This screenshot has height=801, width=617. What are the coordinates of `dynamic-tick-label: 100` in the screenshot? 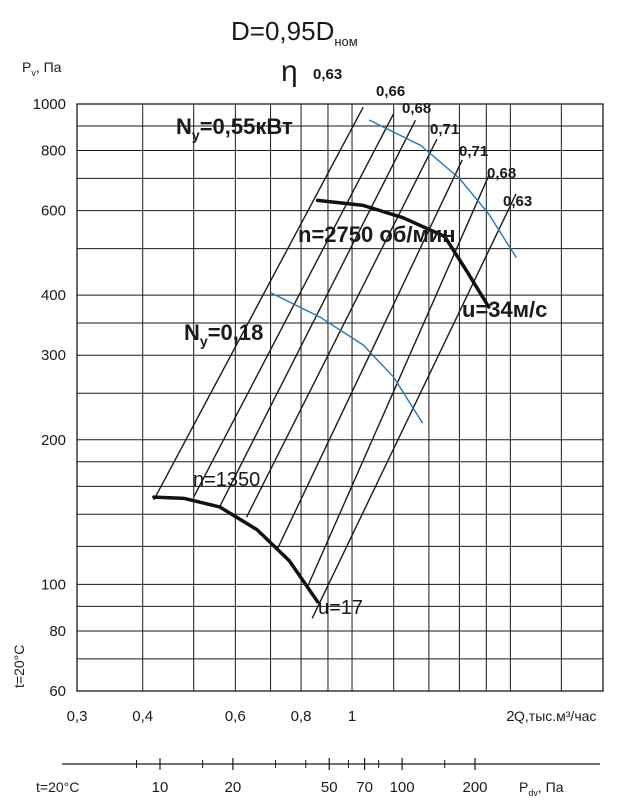 It's located at (402, 787).